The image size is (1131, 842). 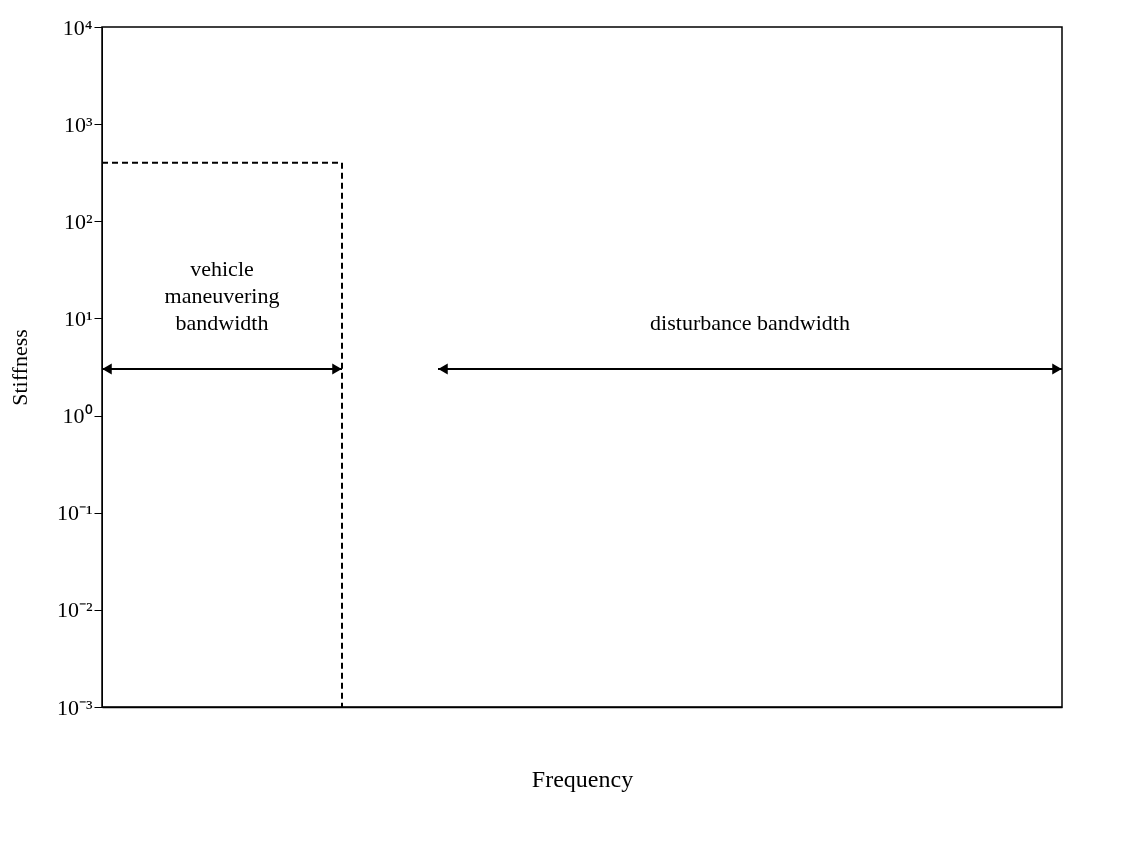 What do you see at coordinates (74, 610) in the screenshot?
I see `y-tick-label: 10⁻²` at bounding box center [74, 610].